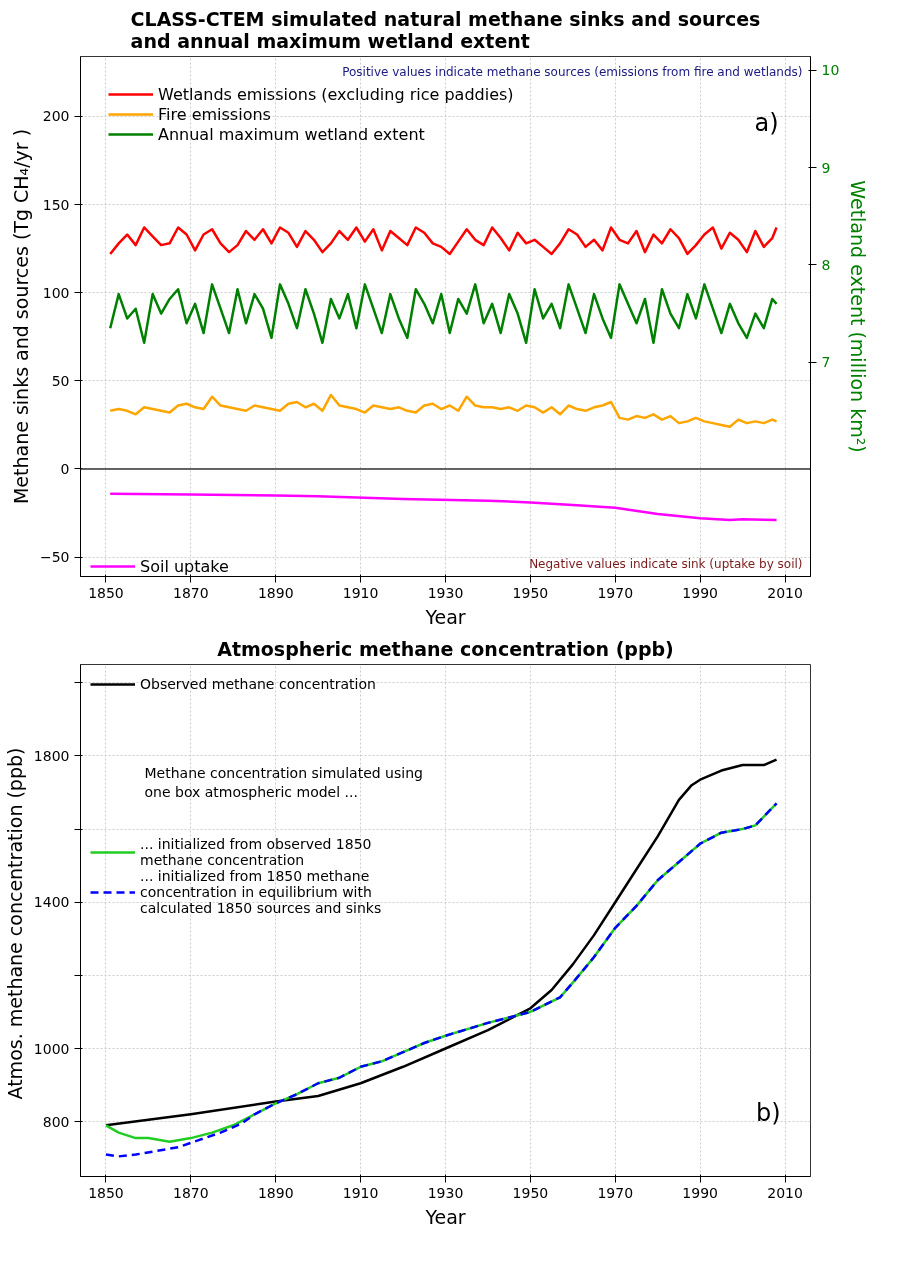 The height and width of the screenshot is (1272, 909). What do you see at coordinates (258, 684) in the screenshot?
I see `legend-label: Observed methane concentration` at bounding box center [258, 684].